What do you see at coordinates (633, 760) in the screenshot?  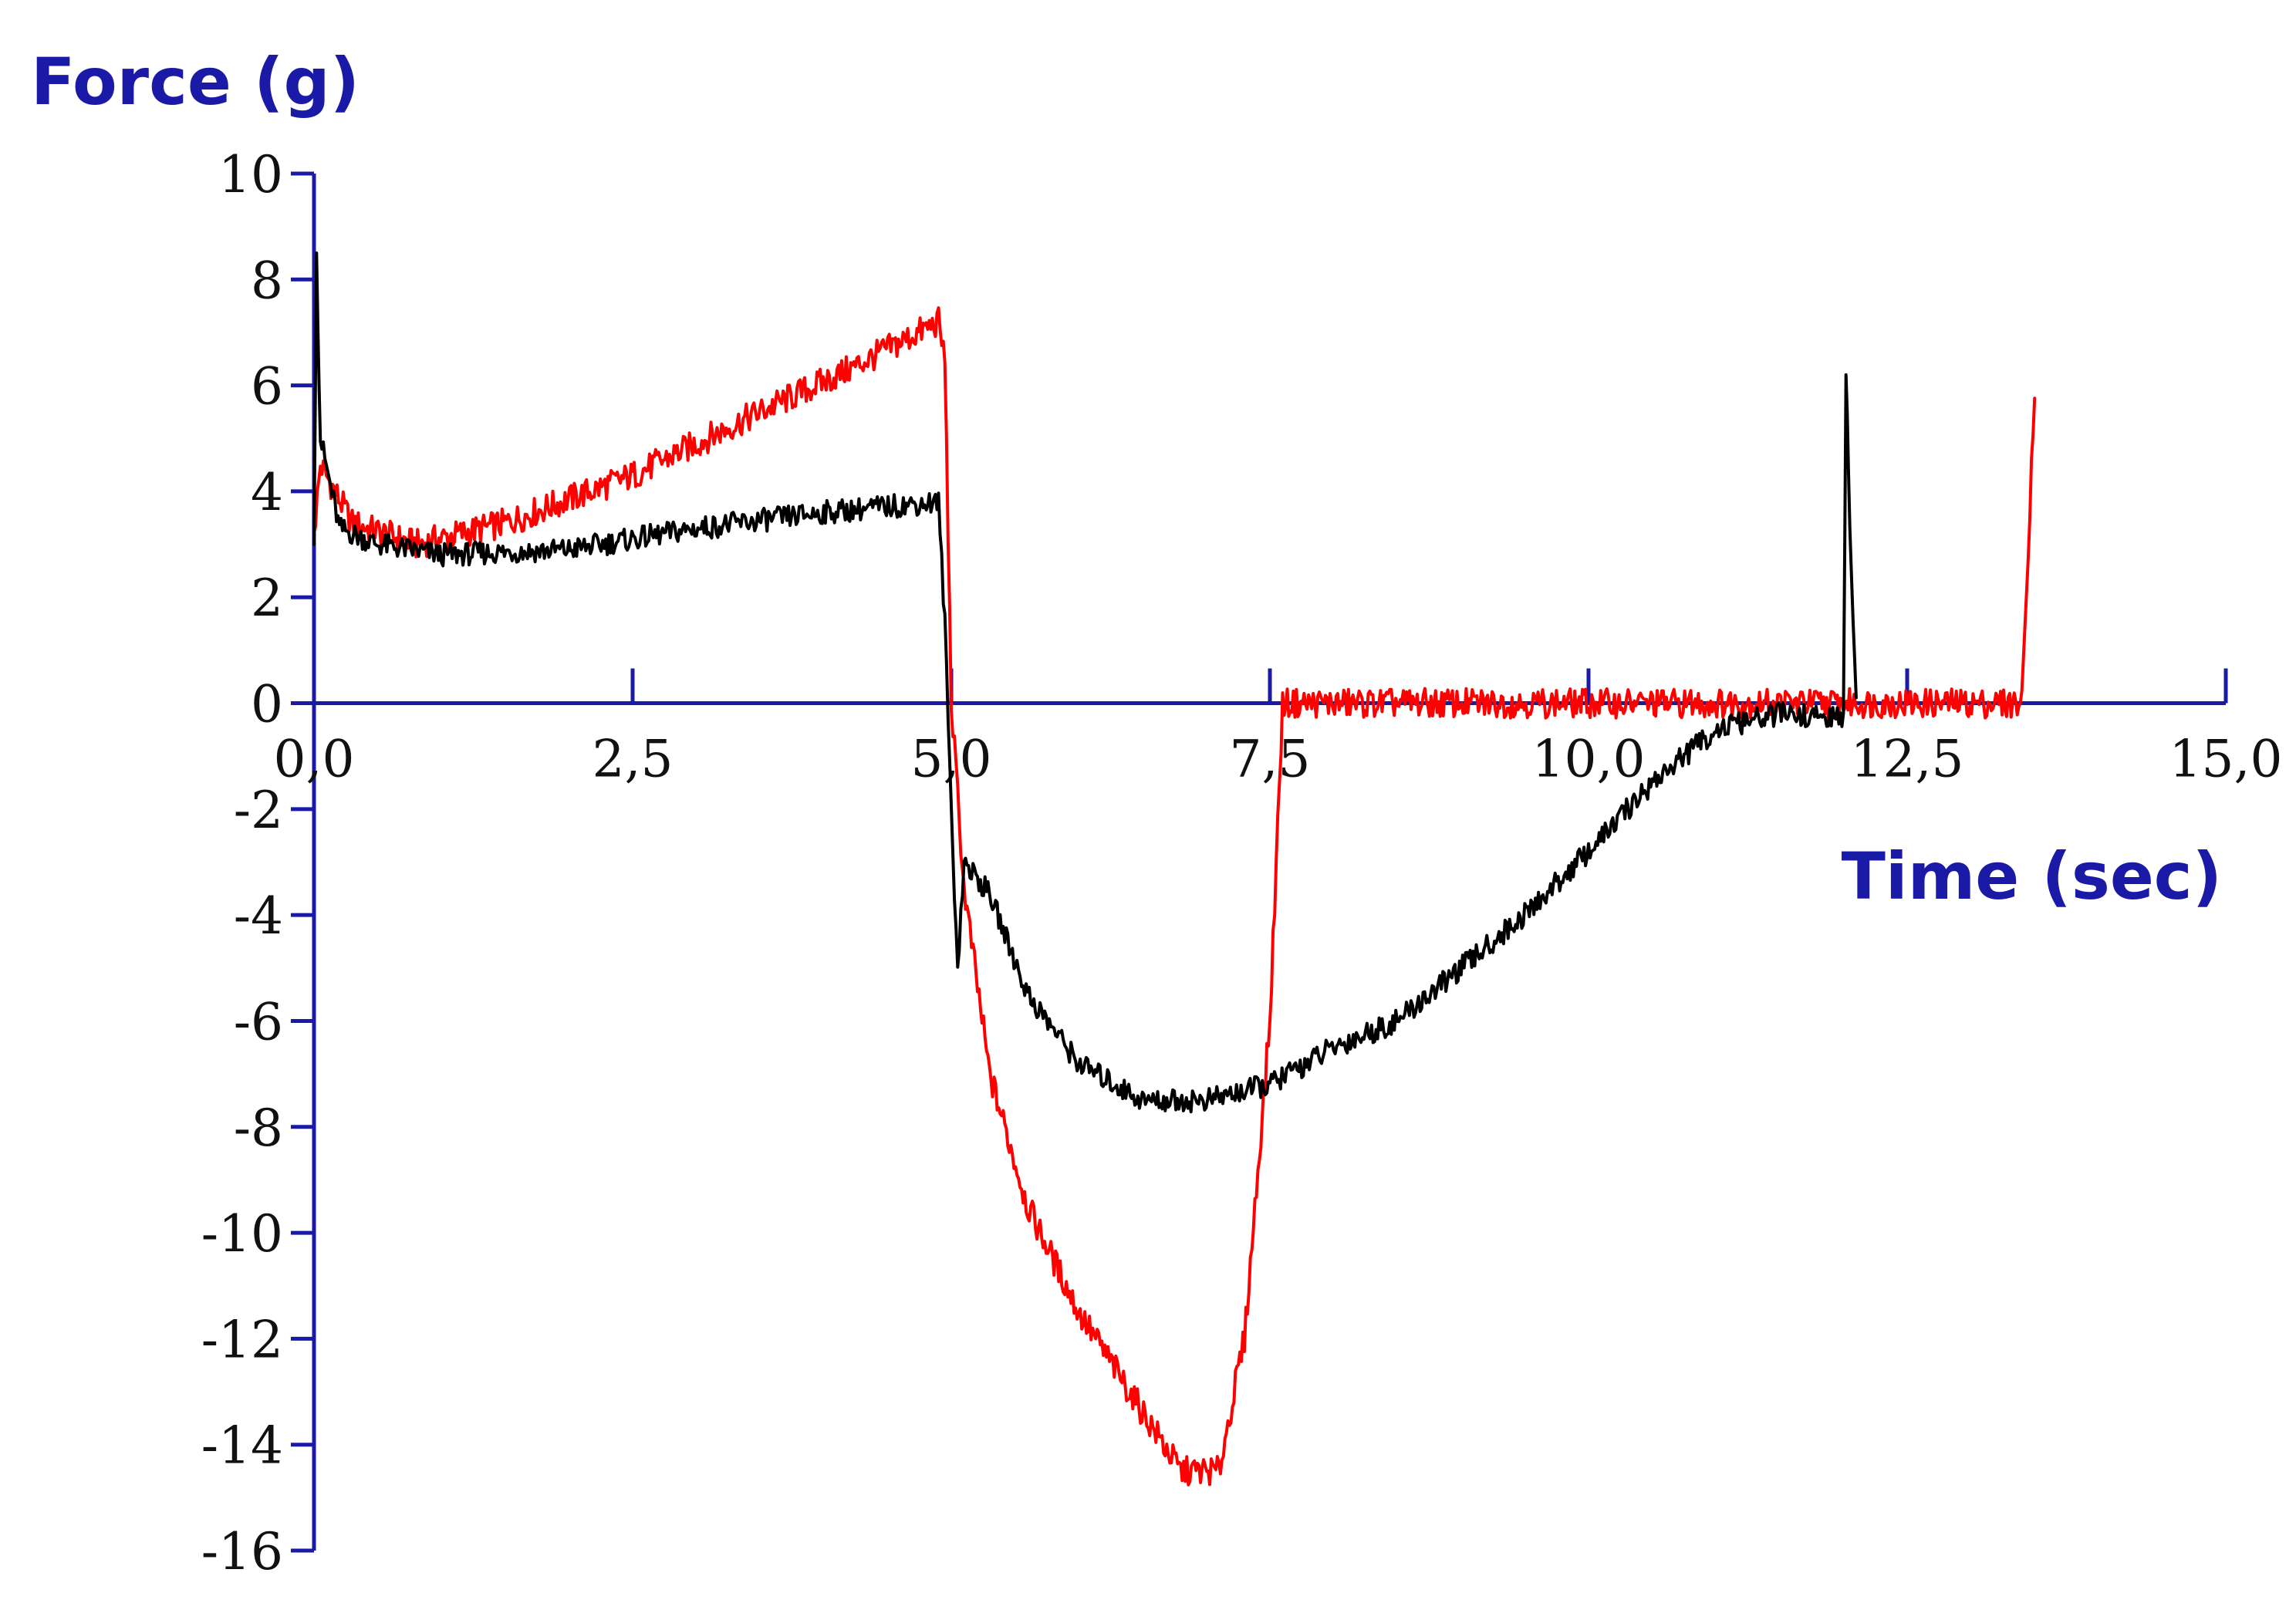 I see `x-tick-label: 2,5` at bounding box center [633, 760].